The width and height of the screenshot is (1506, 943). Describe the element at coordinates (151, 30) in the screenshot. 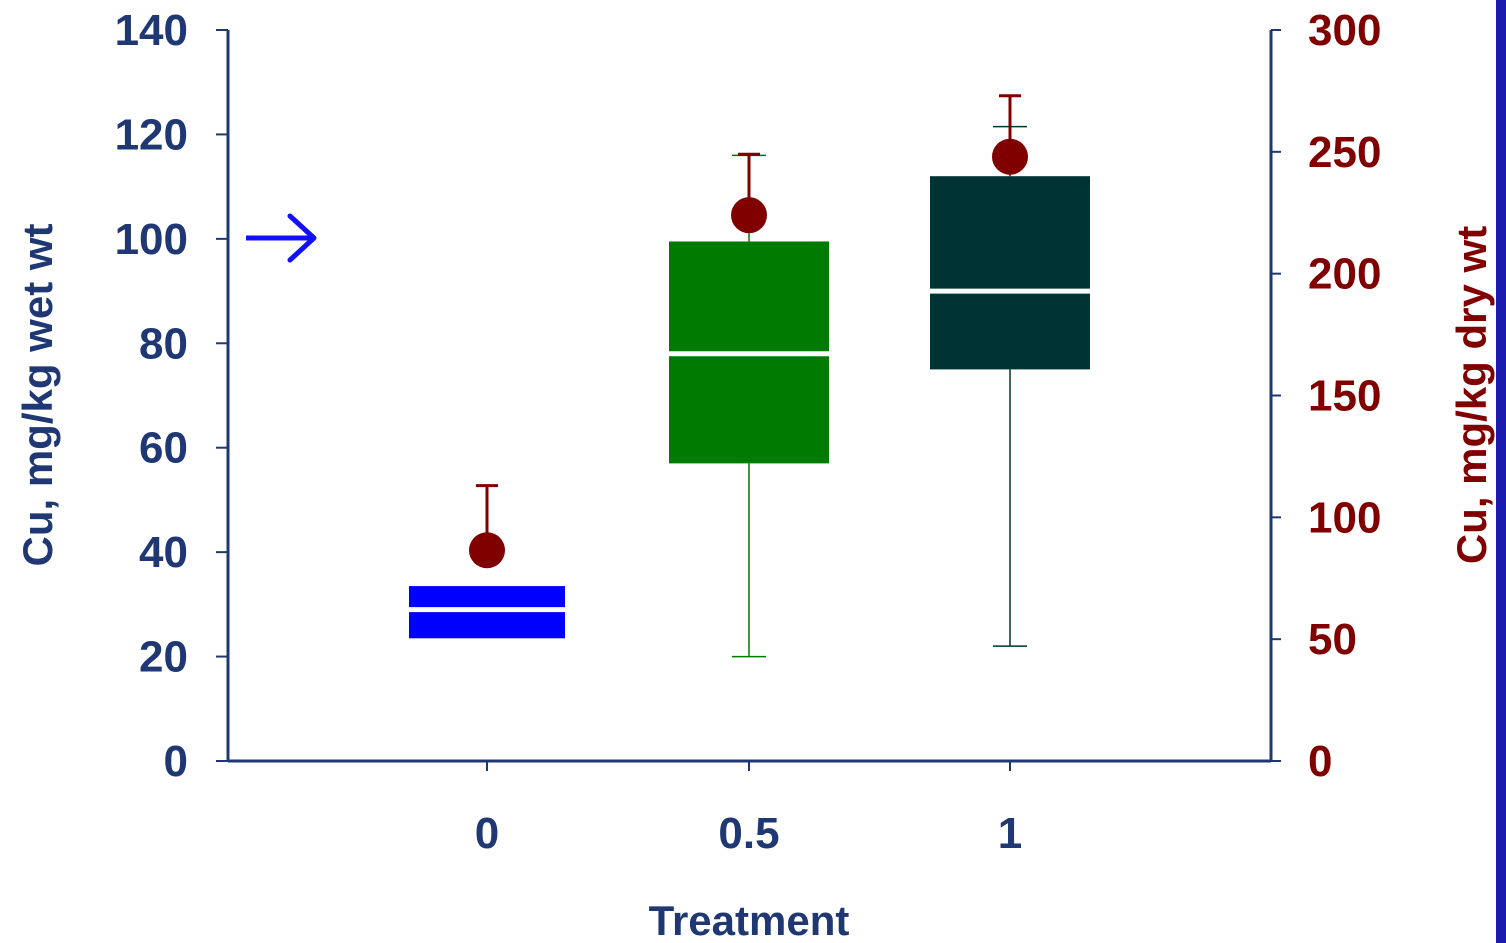

I see `left-tick-label: 140` at that location.